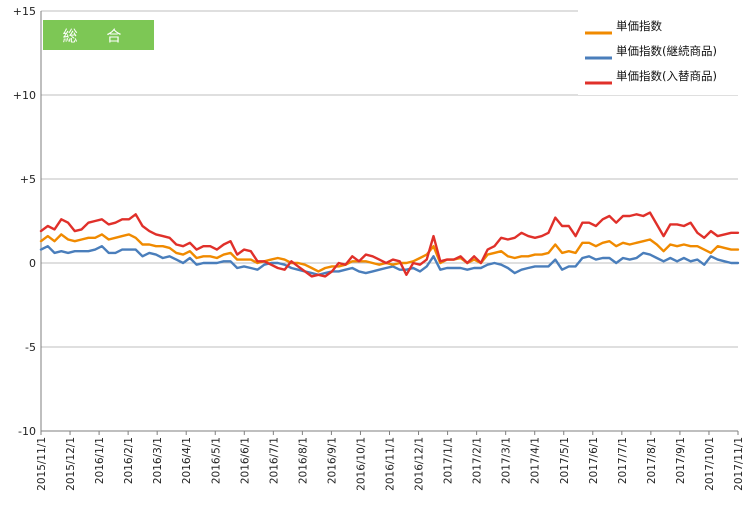 Image resolution: width=745 pixels, height=510 pixels. I want to click on x-tick-label: 2017/10/1, so click(710, 464).